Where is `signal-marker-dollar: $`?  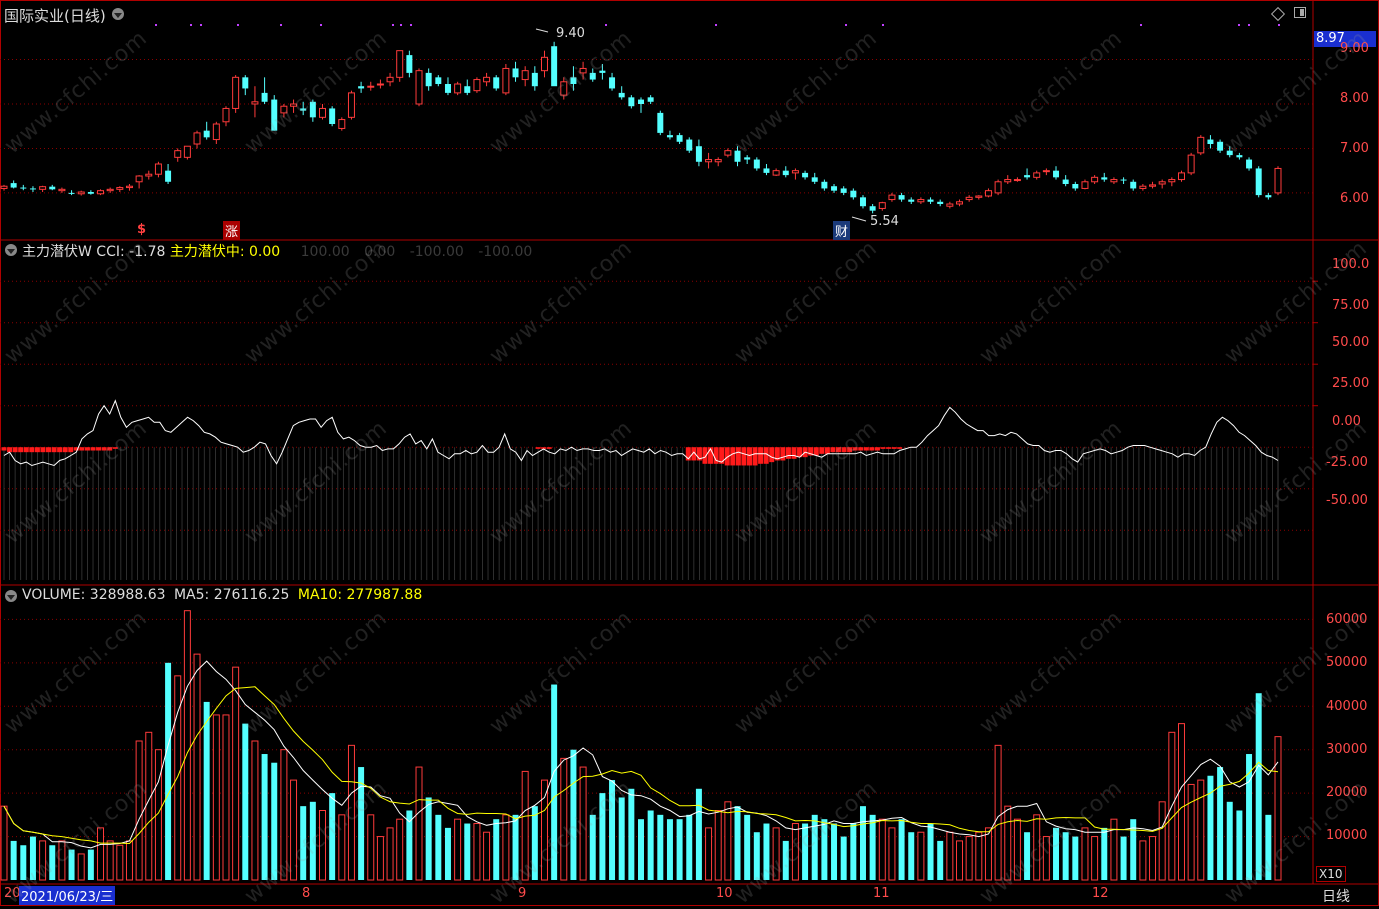
signal-marker-dollar: $ is located at coordinates (142, 229).